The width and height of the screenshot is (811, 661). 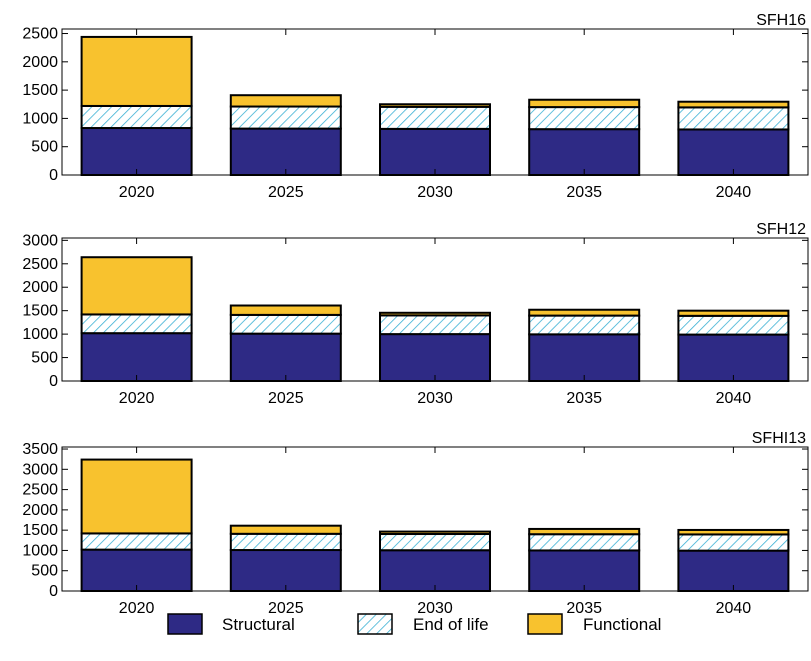 I want to click on legend-item-structural: Structural, so click(x=231, y=624).